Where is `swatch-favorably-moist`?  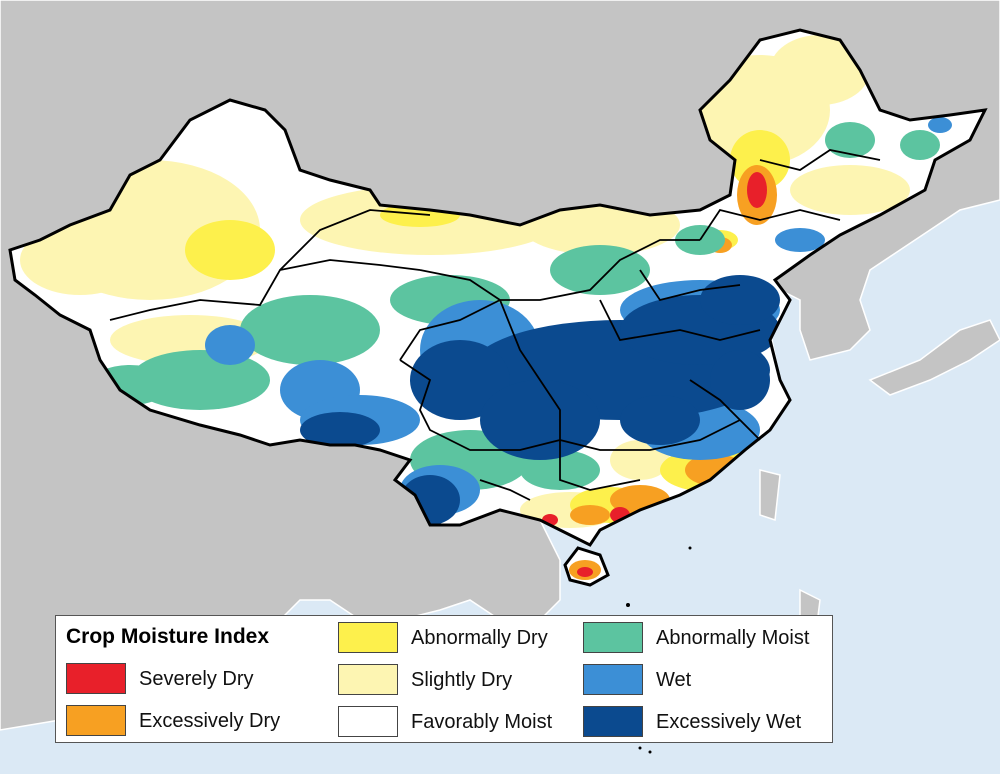 swatch-favorably-moist is located at coordinates (368, 721).